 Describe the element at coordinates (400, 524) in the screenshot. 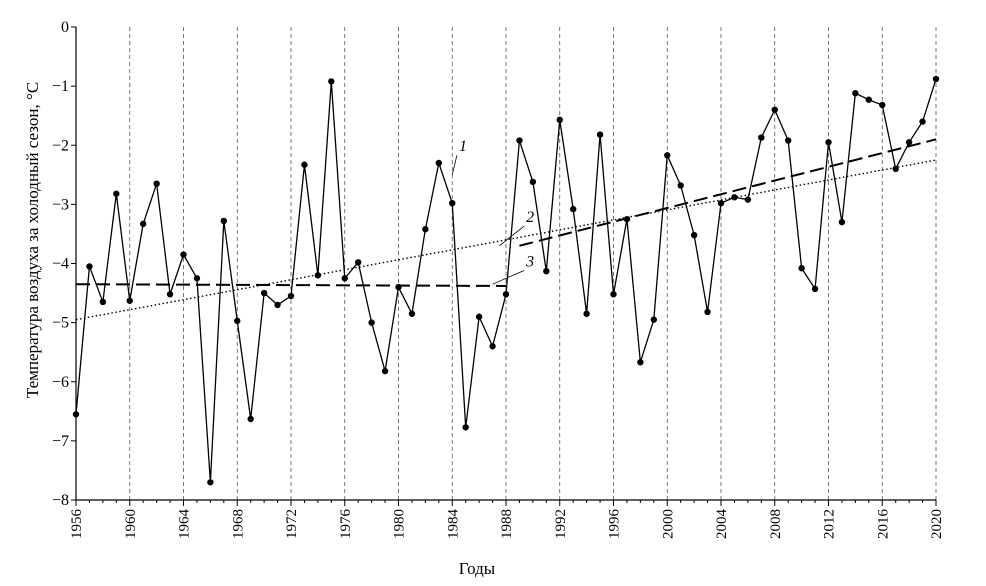

I see `x-tick-label: 1980` at that location.